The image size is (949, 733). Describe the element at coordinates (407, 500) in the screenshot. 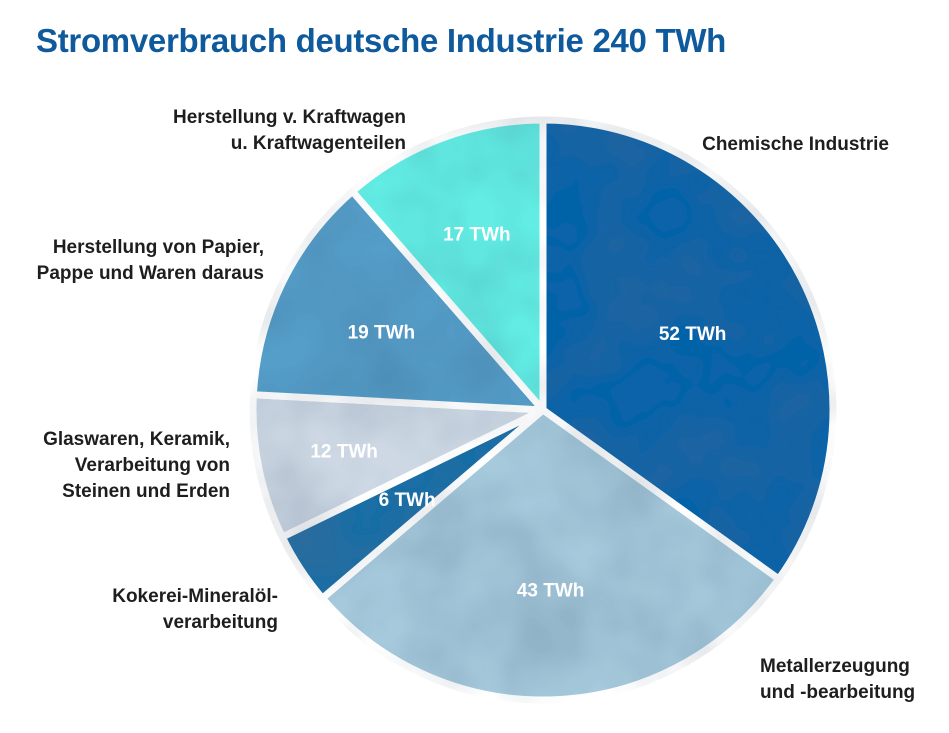

I see `slice-value-label: 6 TWh` at that location.